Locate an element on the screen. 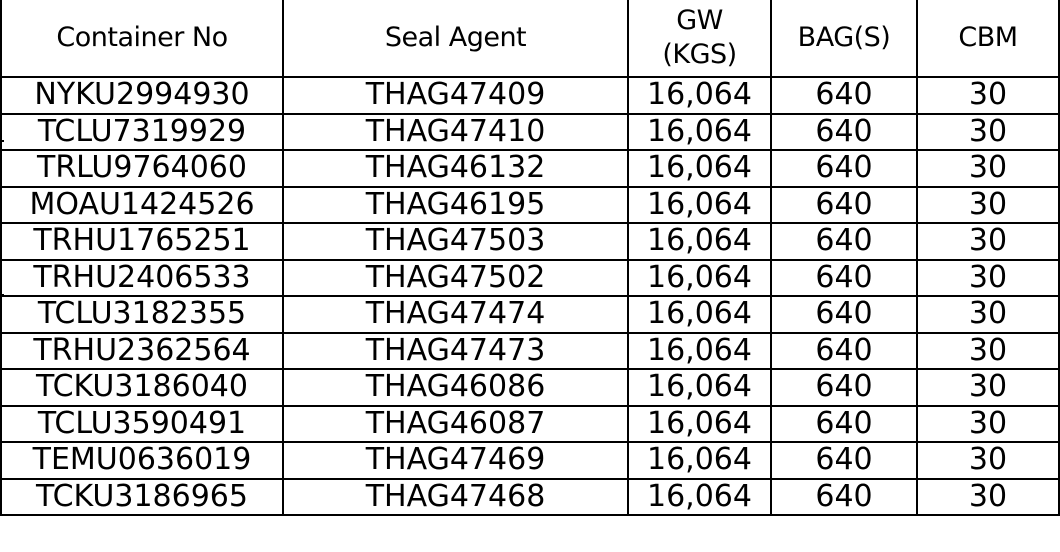 The image size is (1060, 552). seal-agent-cell: THAG47410 is located at coordinates (455, 131).